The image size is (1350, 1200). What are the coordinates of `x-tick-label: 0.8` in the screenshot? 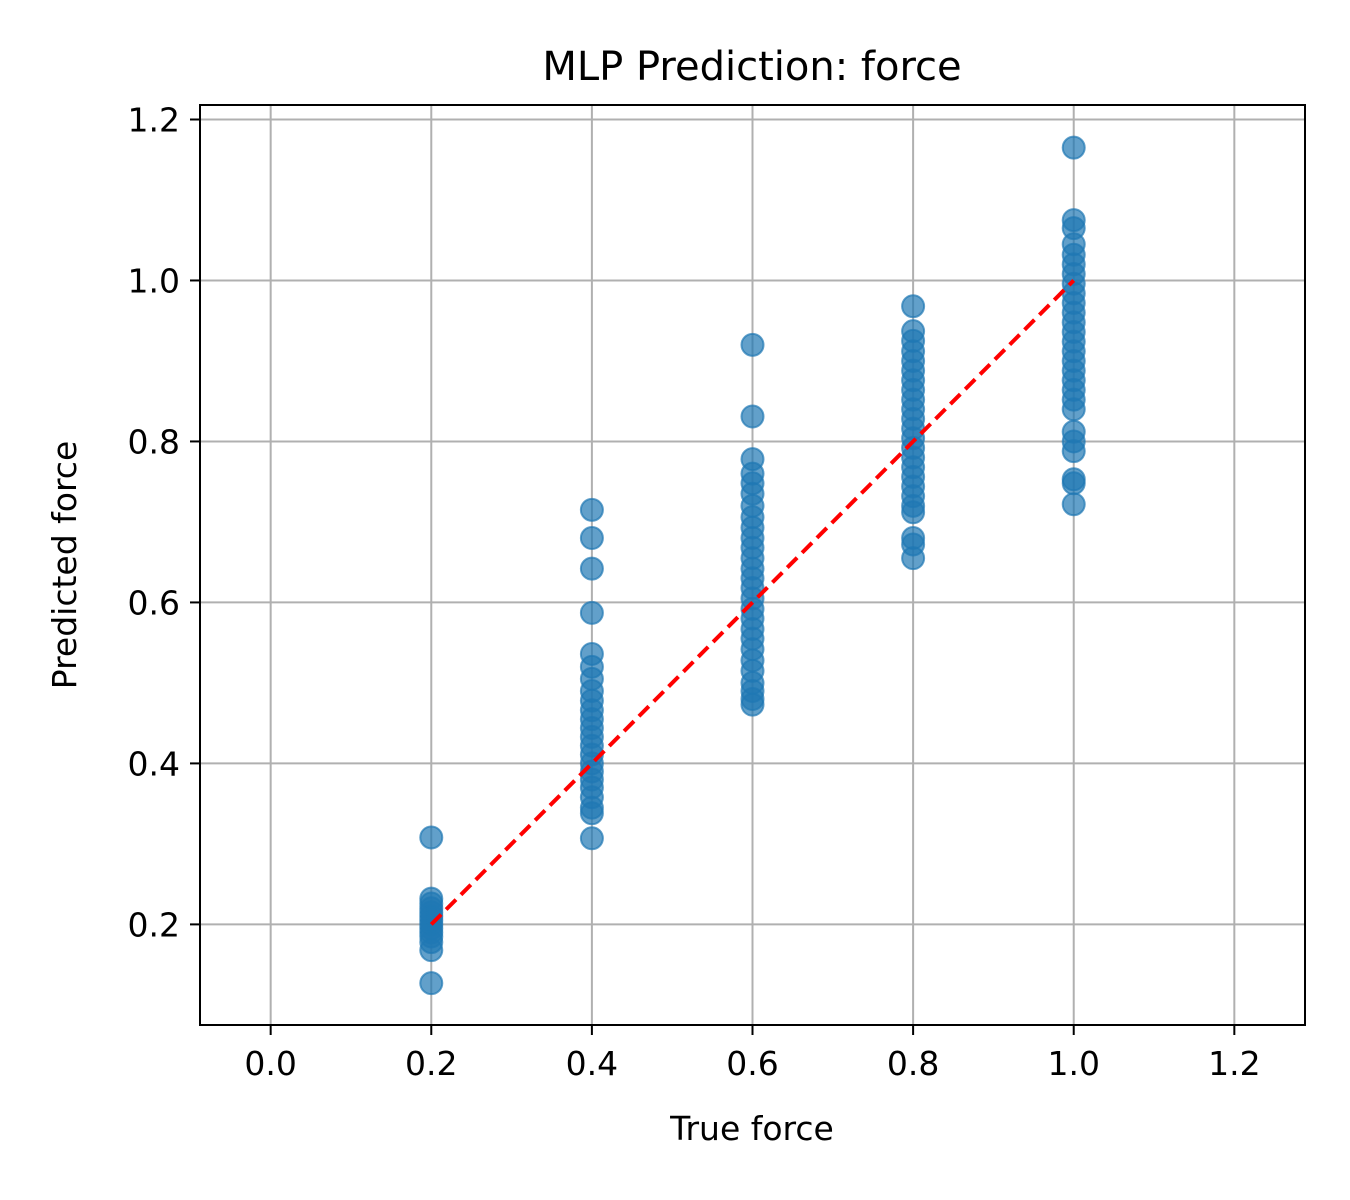 It's located at (913, 1063).